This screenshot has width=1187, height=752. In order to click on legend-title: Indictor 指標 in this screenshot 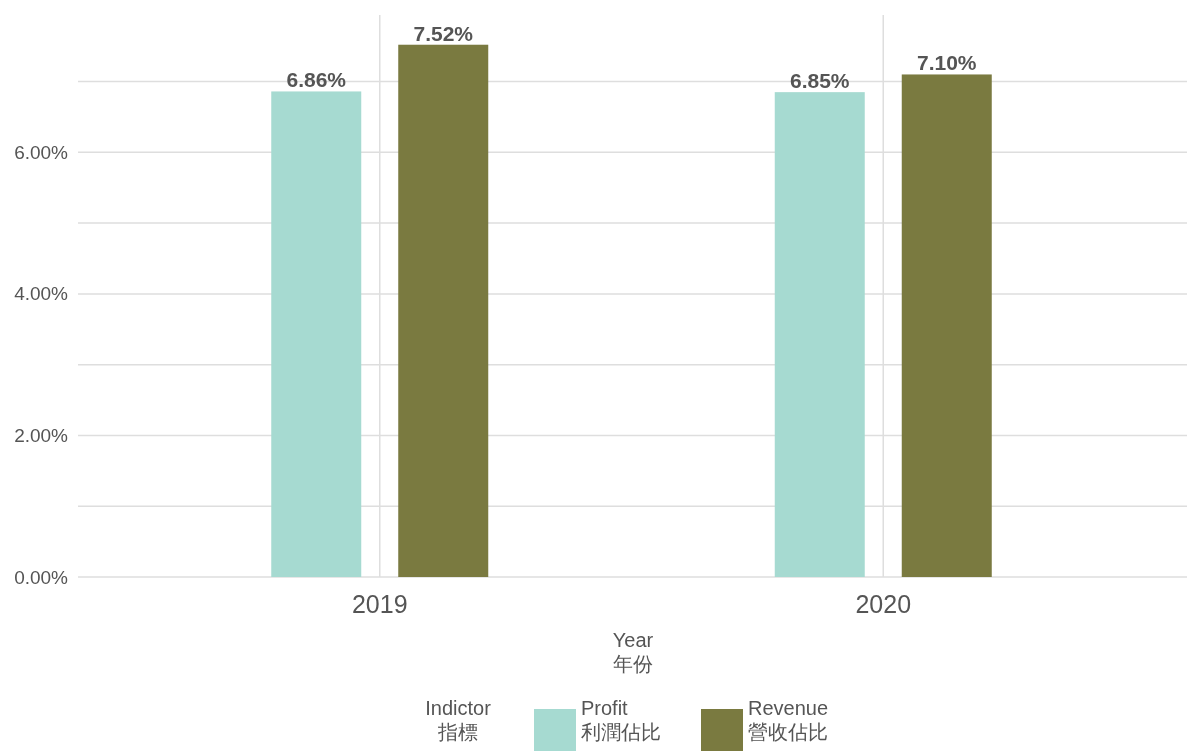, I will do `click(458, 720)`.